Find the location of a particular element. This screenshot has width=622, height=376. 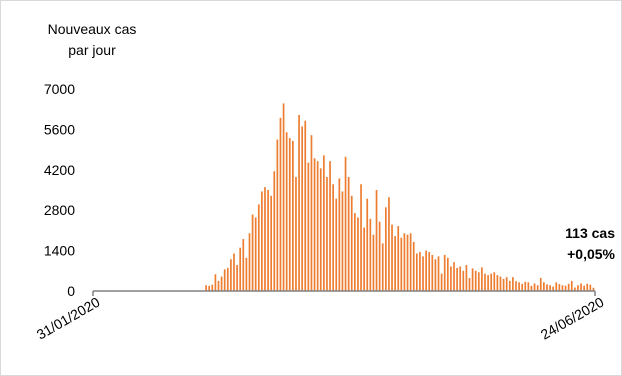

y-axis-label-line2: par jour is located at coordinates (92, 50).